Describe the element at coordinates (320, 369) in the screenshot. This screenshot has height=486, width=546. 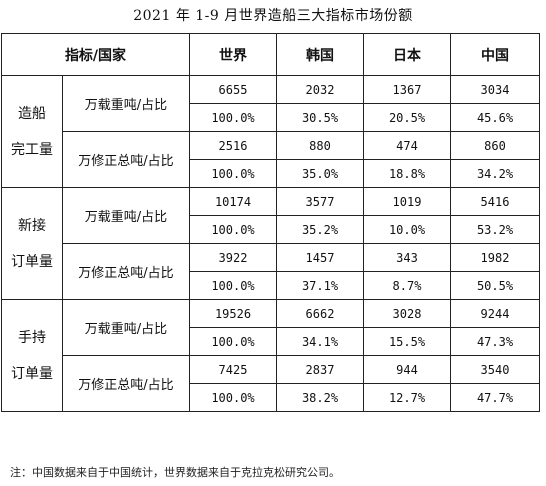
I see `korea-value: 2837` at that location.